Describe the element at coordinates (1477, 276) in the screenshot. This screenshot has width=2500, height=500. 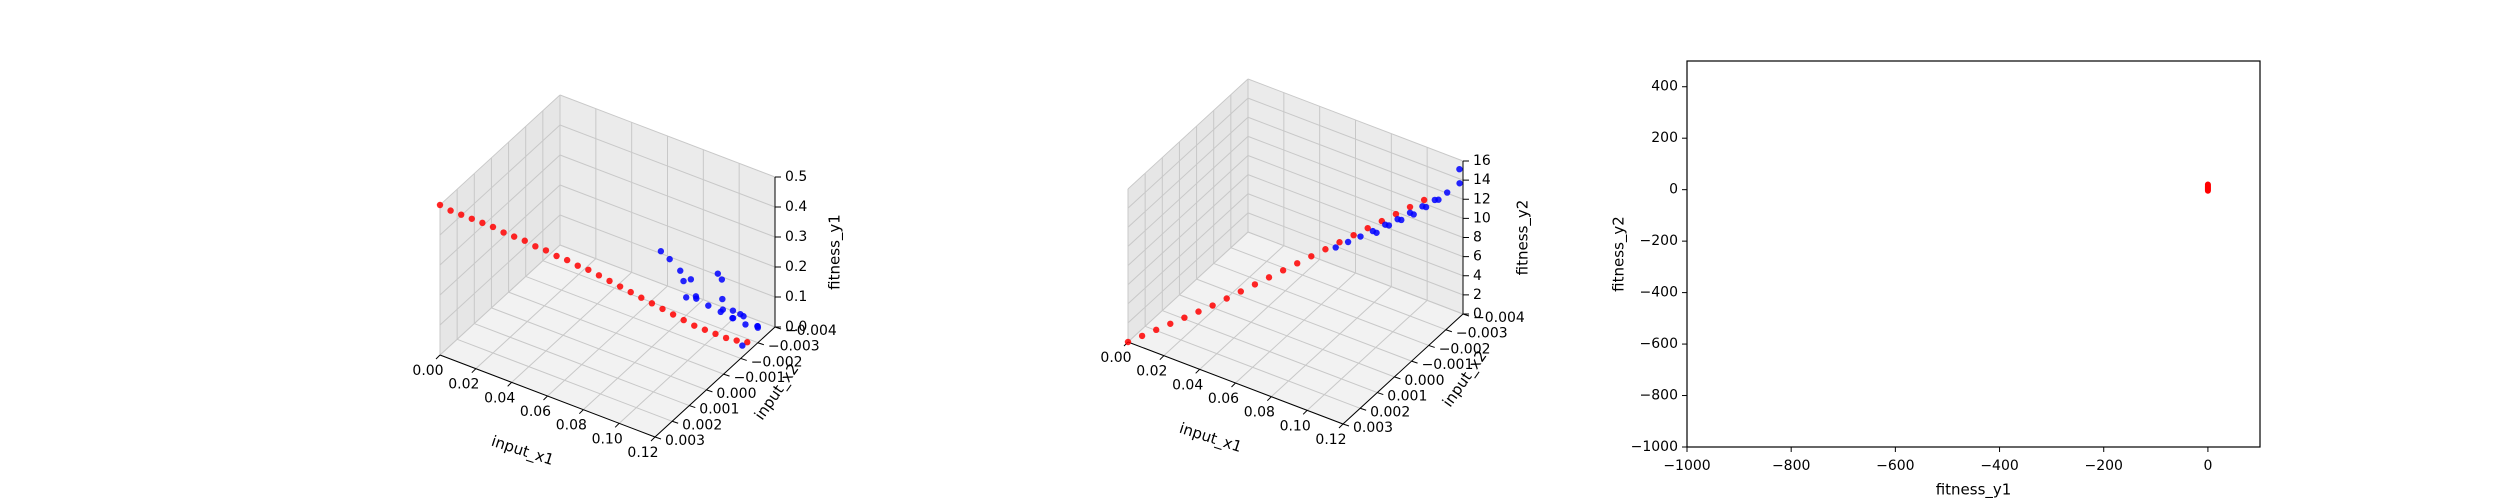
I see `z-tick-label: 4` at that location.